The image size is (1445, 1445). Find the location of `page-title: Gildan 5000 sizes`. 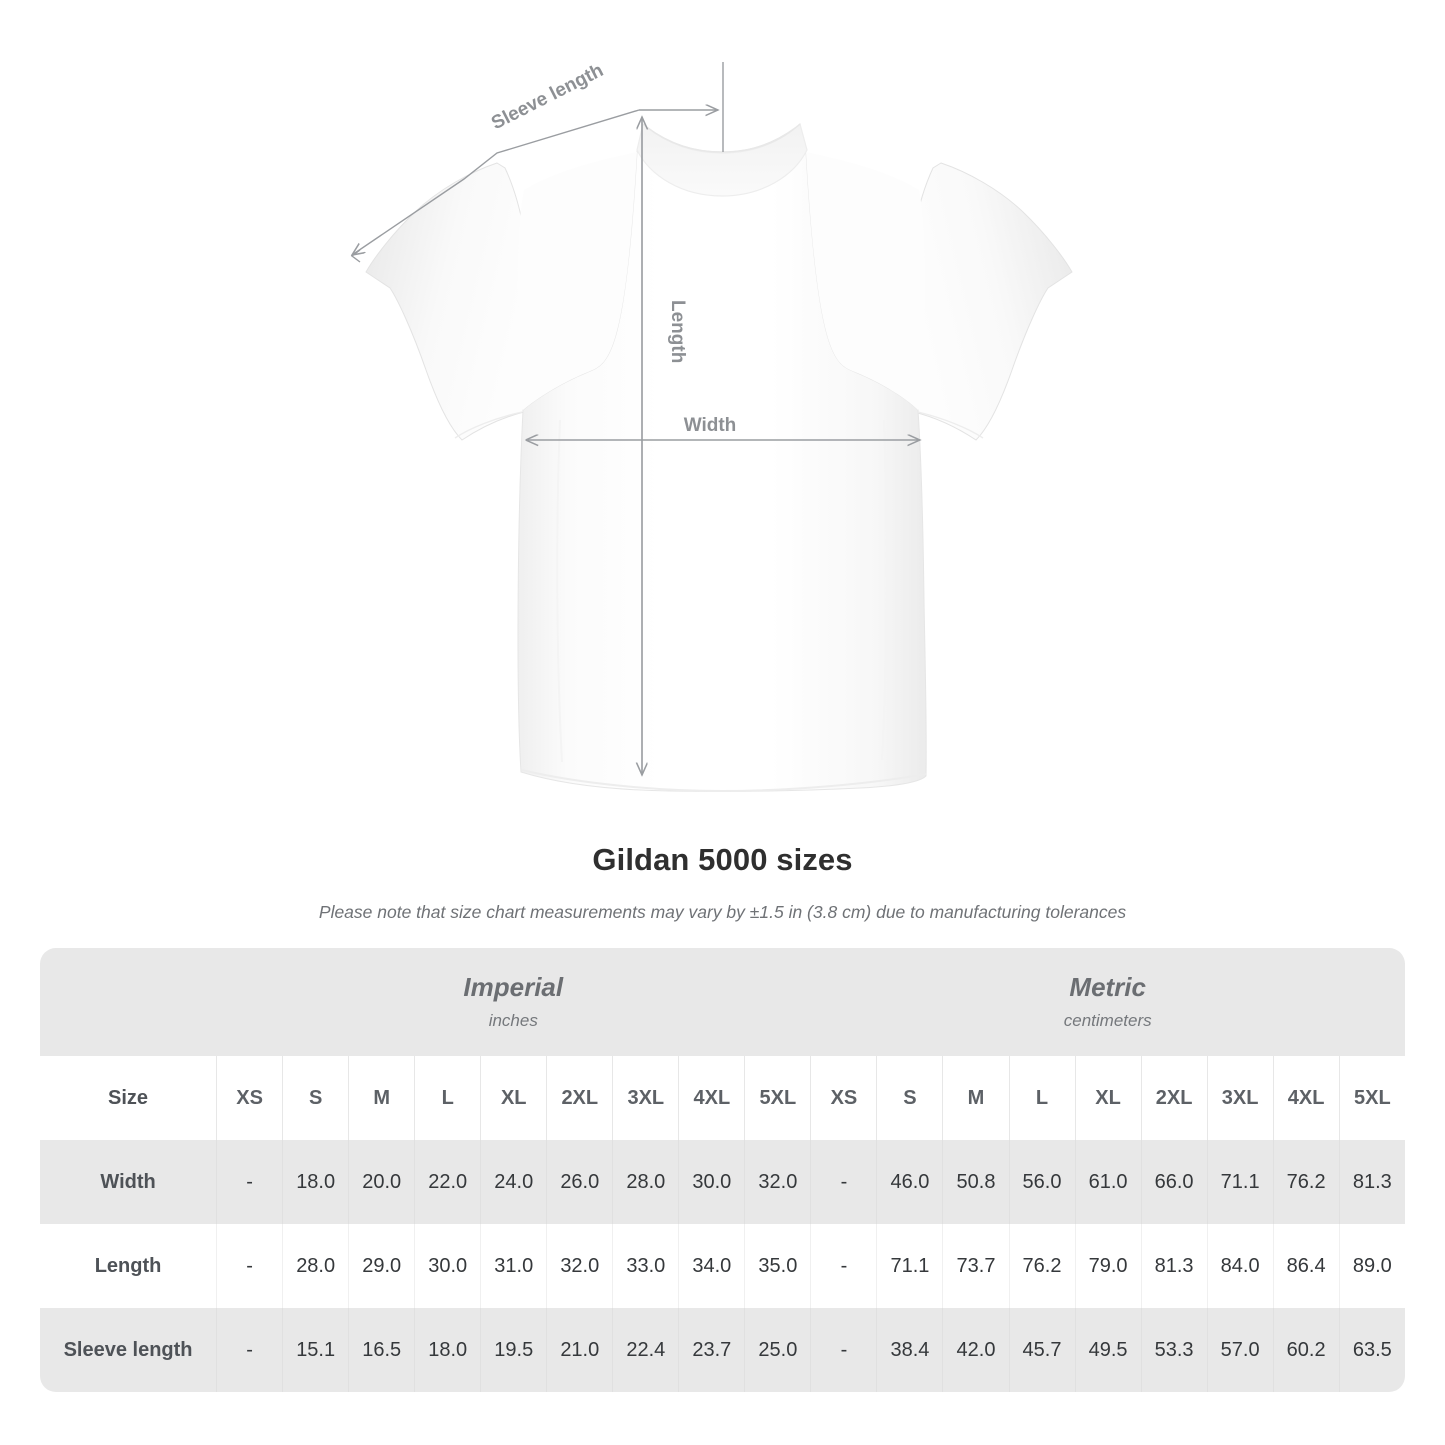

page-title: Gildan 5000 sizes is located at coordinates (722, 859).